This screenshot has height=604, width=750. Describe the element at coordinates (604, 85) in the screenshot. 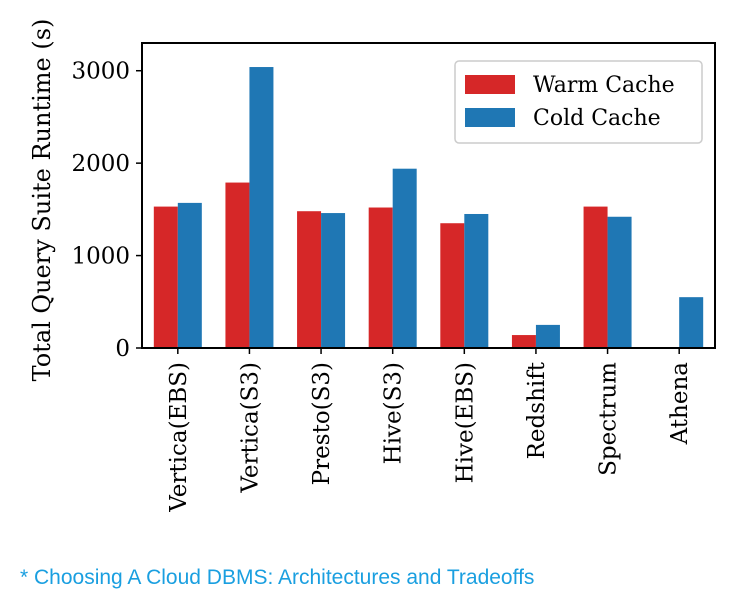

I see `legend-label-warm-cache: Warm Cache` at that location.